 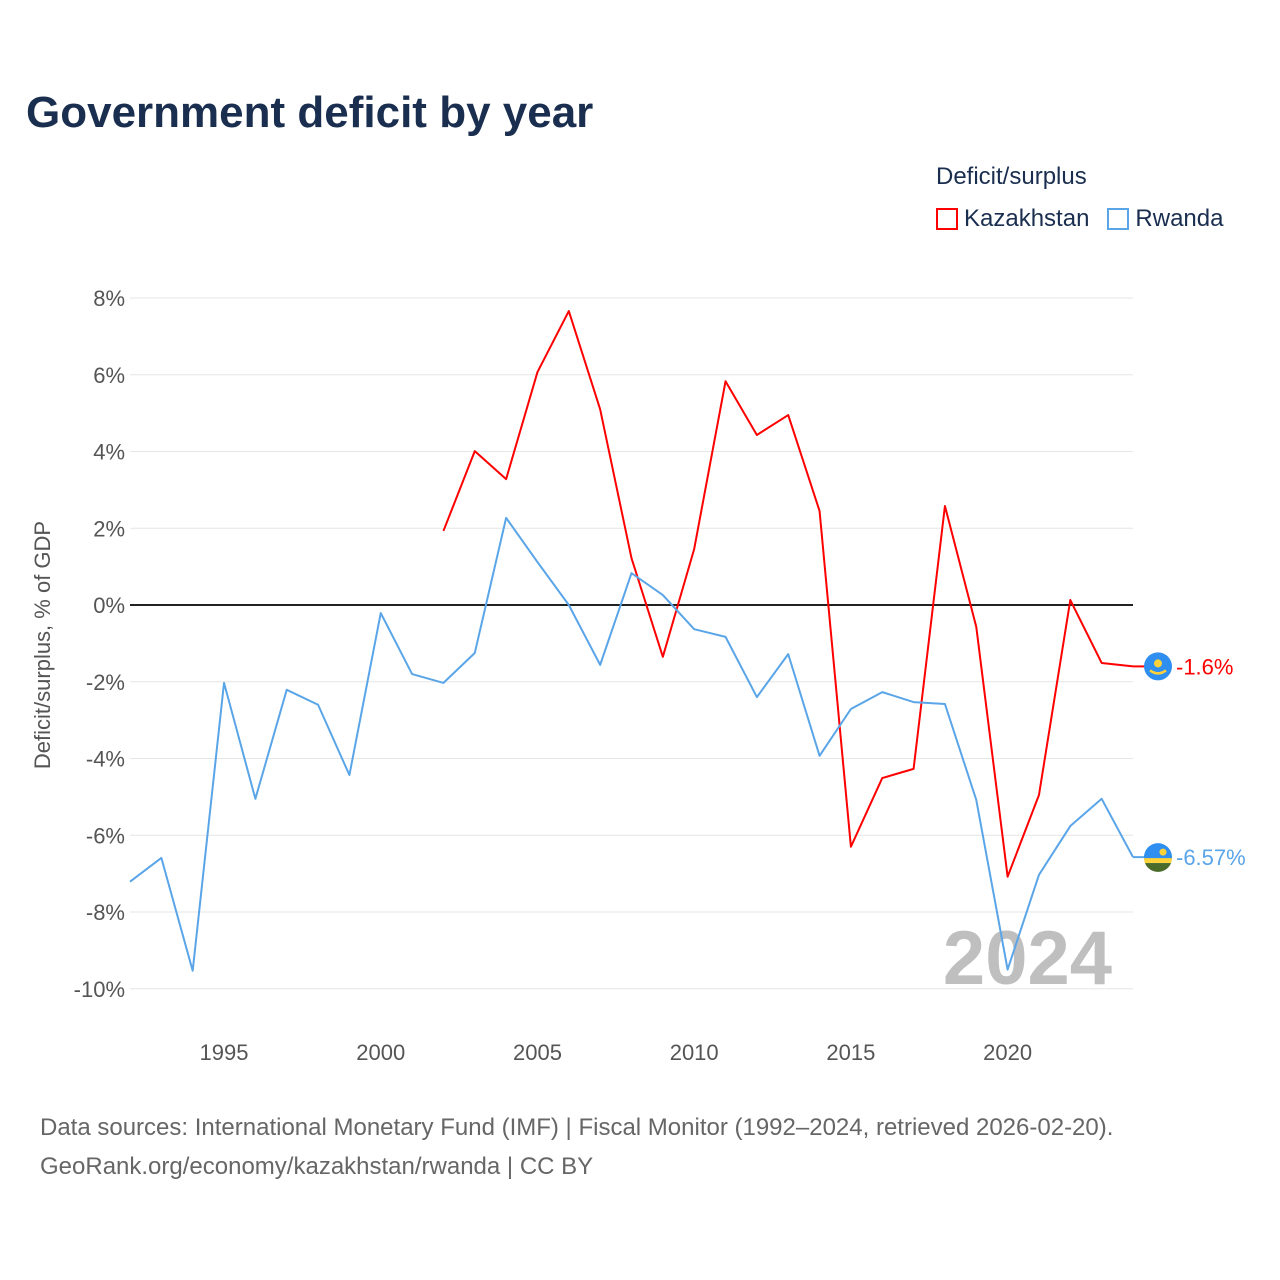 I want to click on legend-label-kazakhstan: Kazakhstan, so click(x=1027, y=218).